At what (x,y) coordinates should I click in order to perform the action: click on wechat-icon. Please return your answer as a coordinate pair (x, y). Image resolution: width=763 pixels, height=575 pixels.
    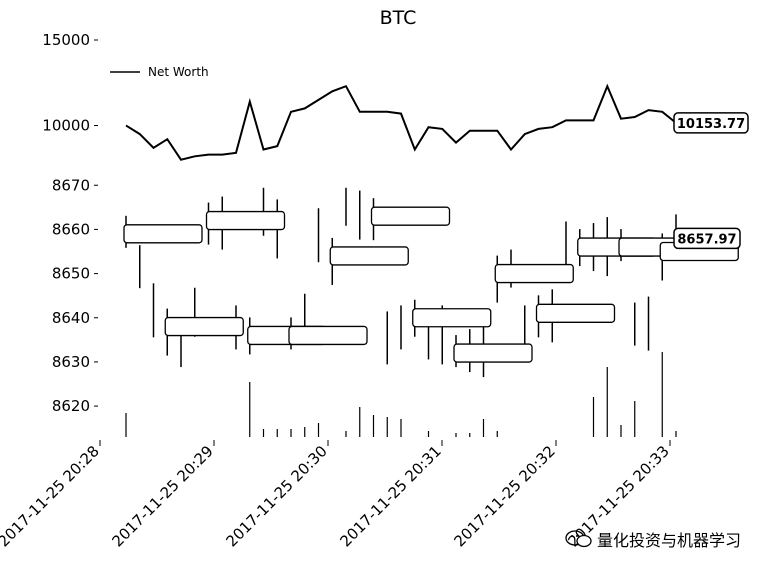
    Looking at the image, I should click on (579, 541).